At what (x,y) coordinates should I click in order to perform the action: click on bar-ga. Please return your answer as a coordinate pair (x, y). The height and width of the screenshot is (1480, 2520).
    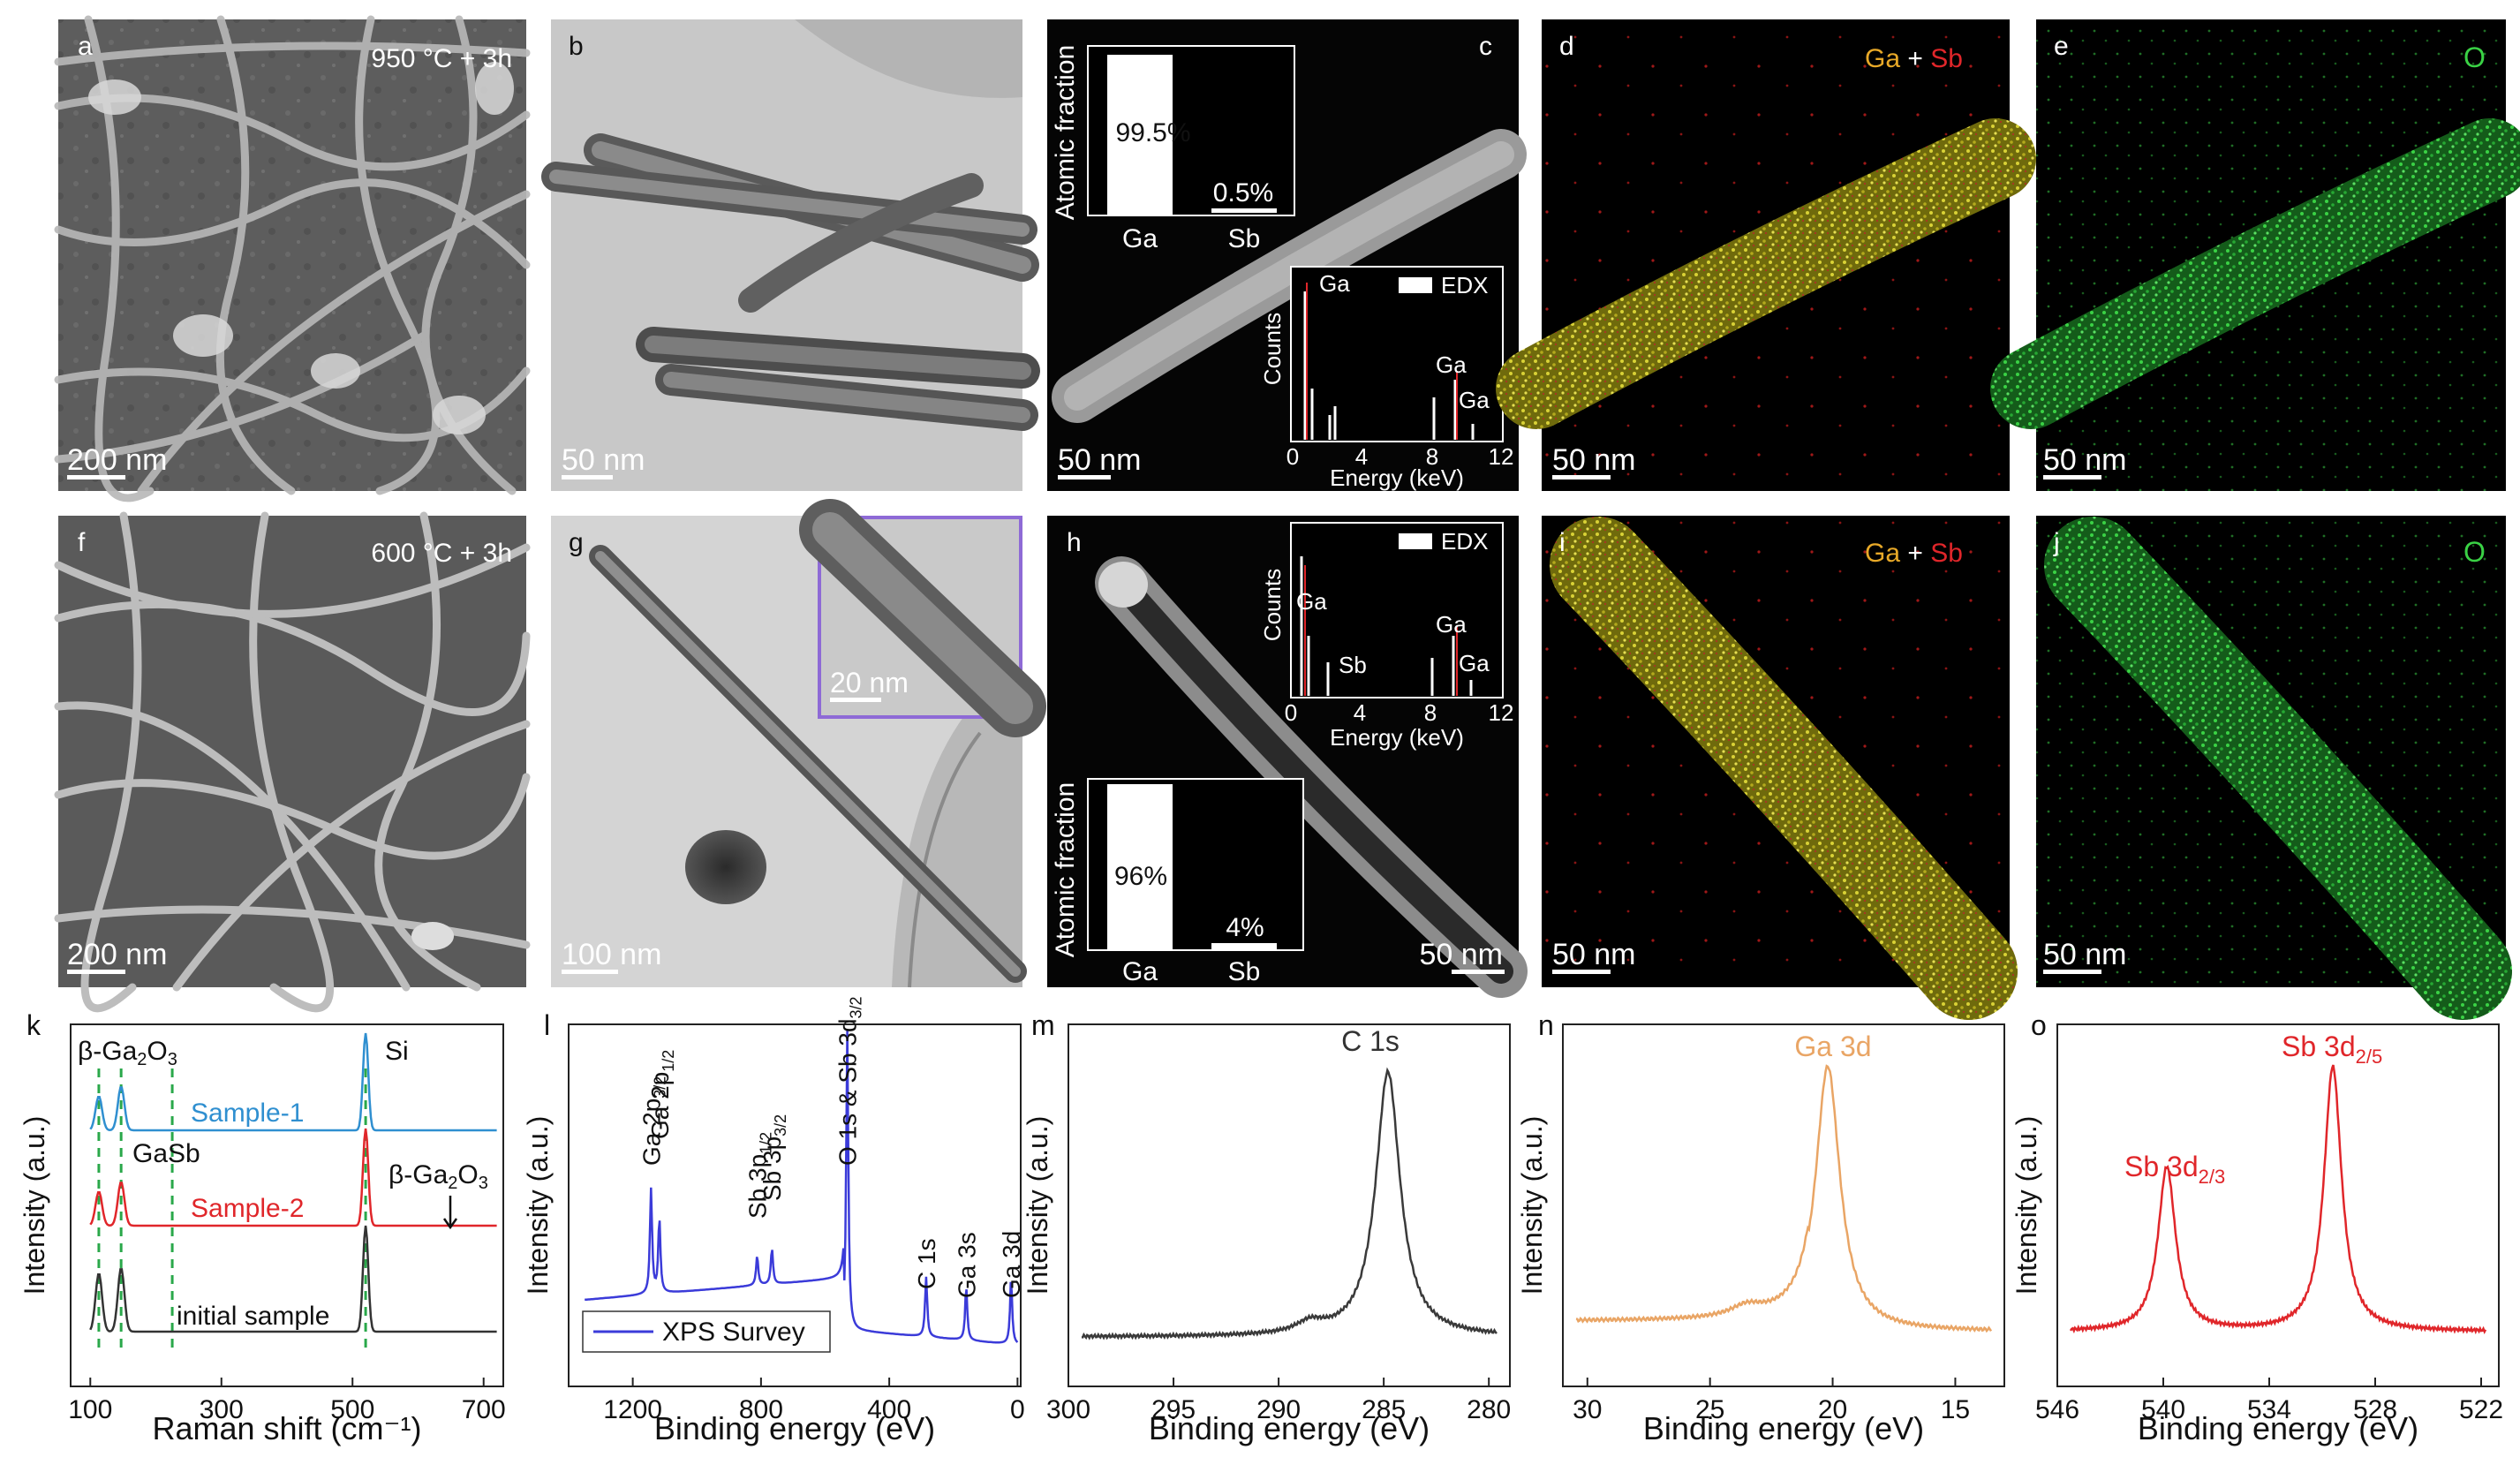
    Looking at the image, I should click on (1140, 867).